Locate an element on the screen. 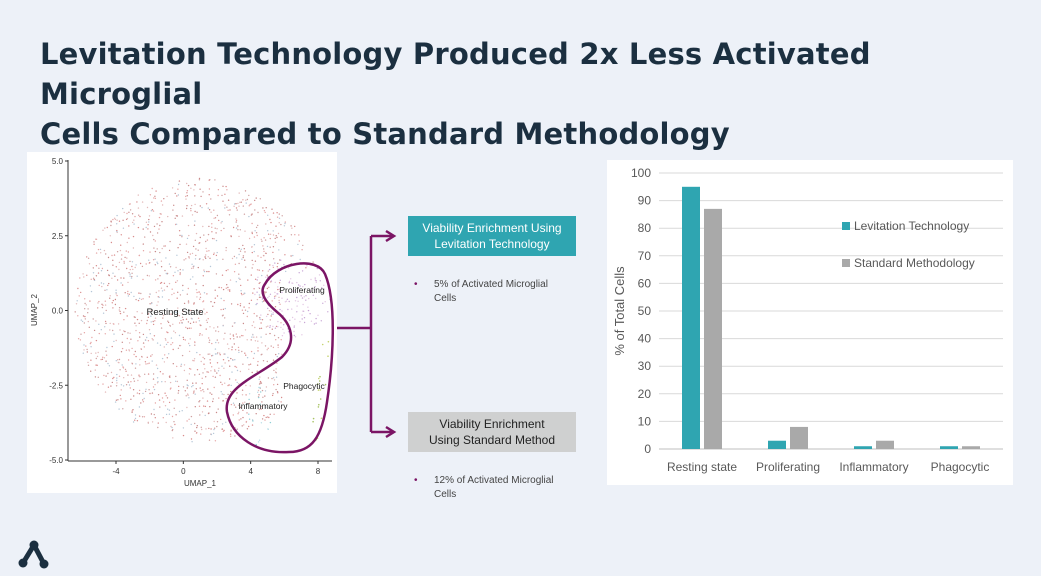 The width and height of the screenshot is (1041, 576). x-tick-label: Resting state is located at coordinates (702, 467).